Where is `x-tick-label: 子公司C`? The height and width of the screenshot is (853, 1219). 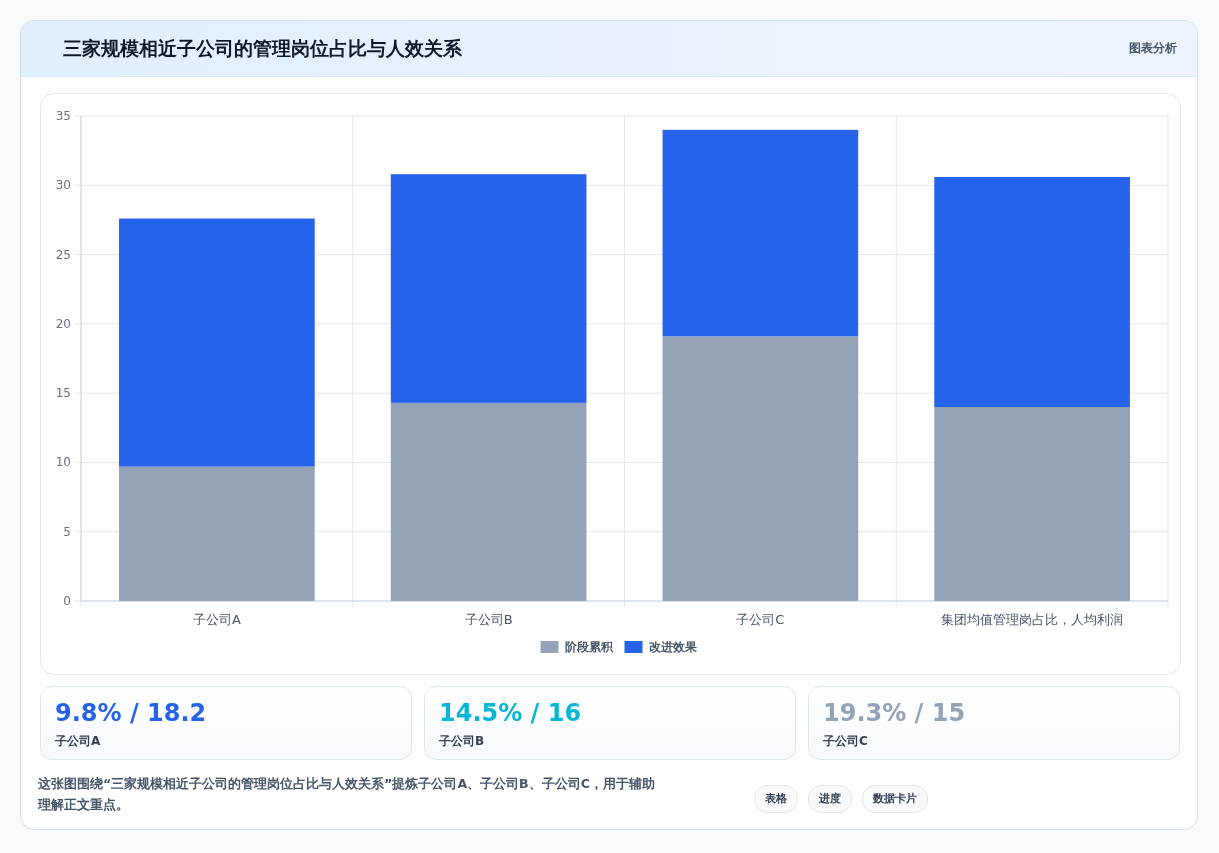
x-tick-label: 子公司C is located at coordinates (760, 619).